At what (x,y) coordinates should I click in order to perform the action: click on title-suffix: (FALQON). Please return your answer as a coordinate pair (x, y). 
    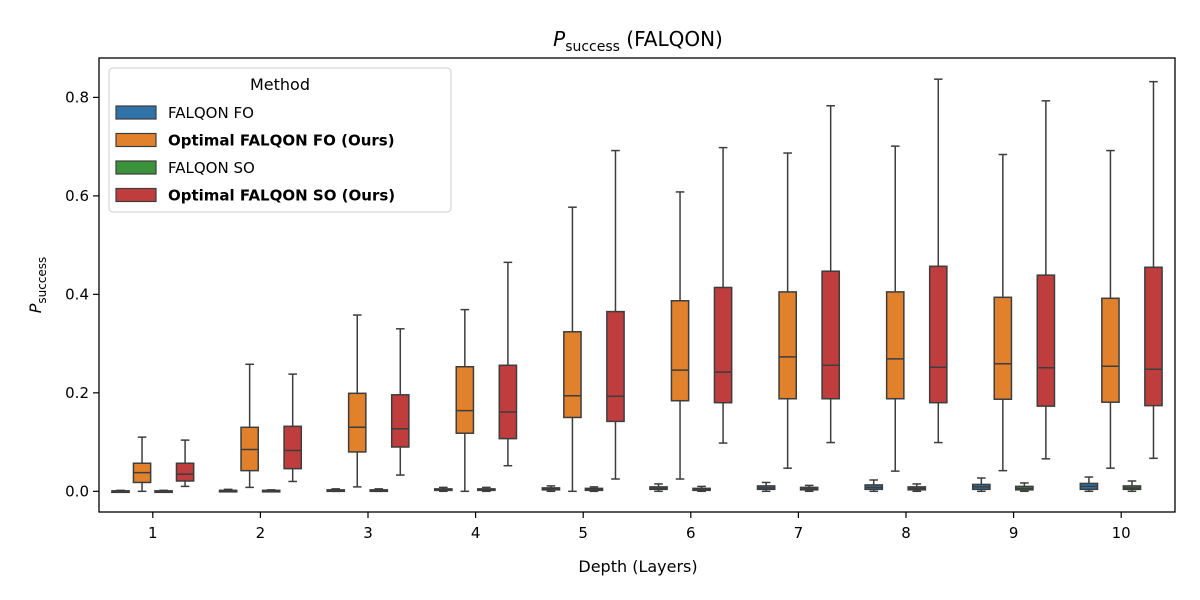
    Looking at the image, I should click on (671, 39).